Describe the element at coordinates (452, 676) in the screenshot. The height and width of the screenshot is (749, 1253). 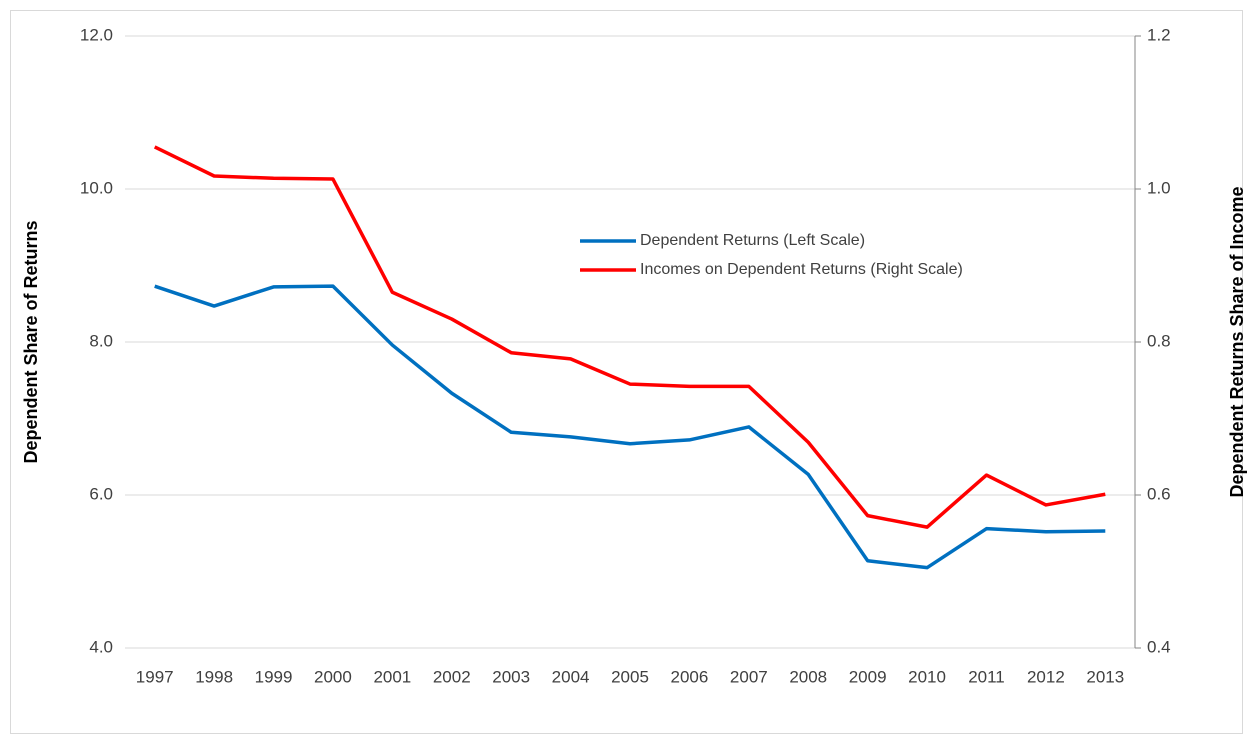
I see `x-tick-label: 2002` at that location.